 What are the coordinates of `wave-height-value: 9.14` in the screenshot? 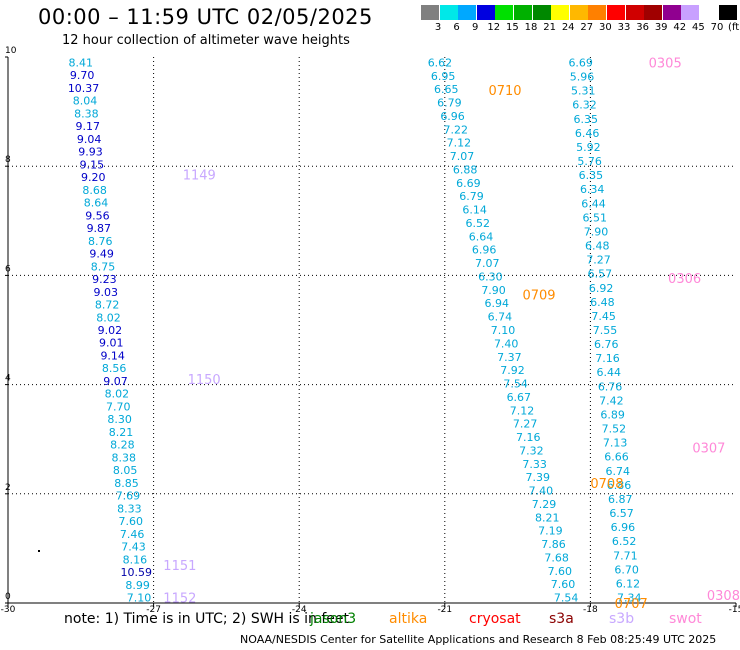 It's located at (112, 355).